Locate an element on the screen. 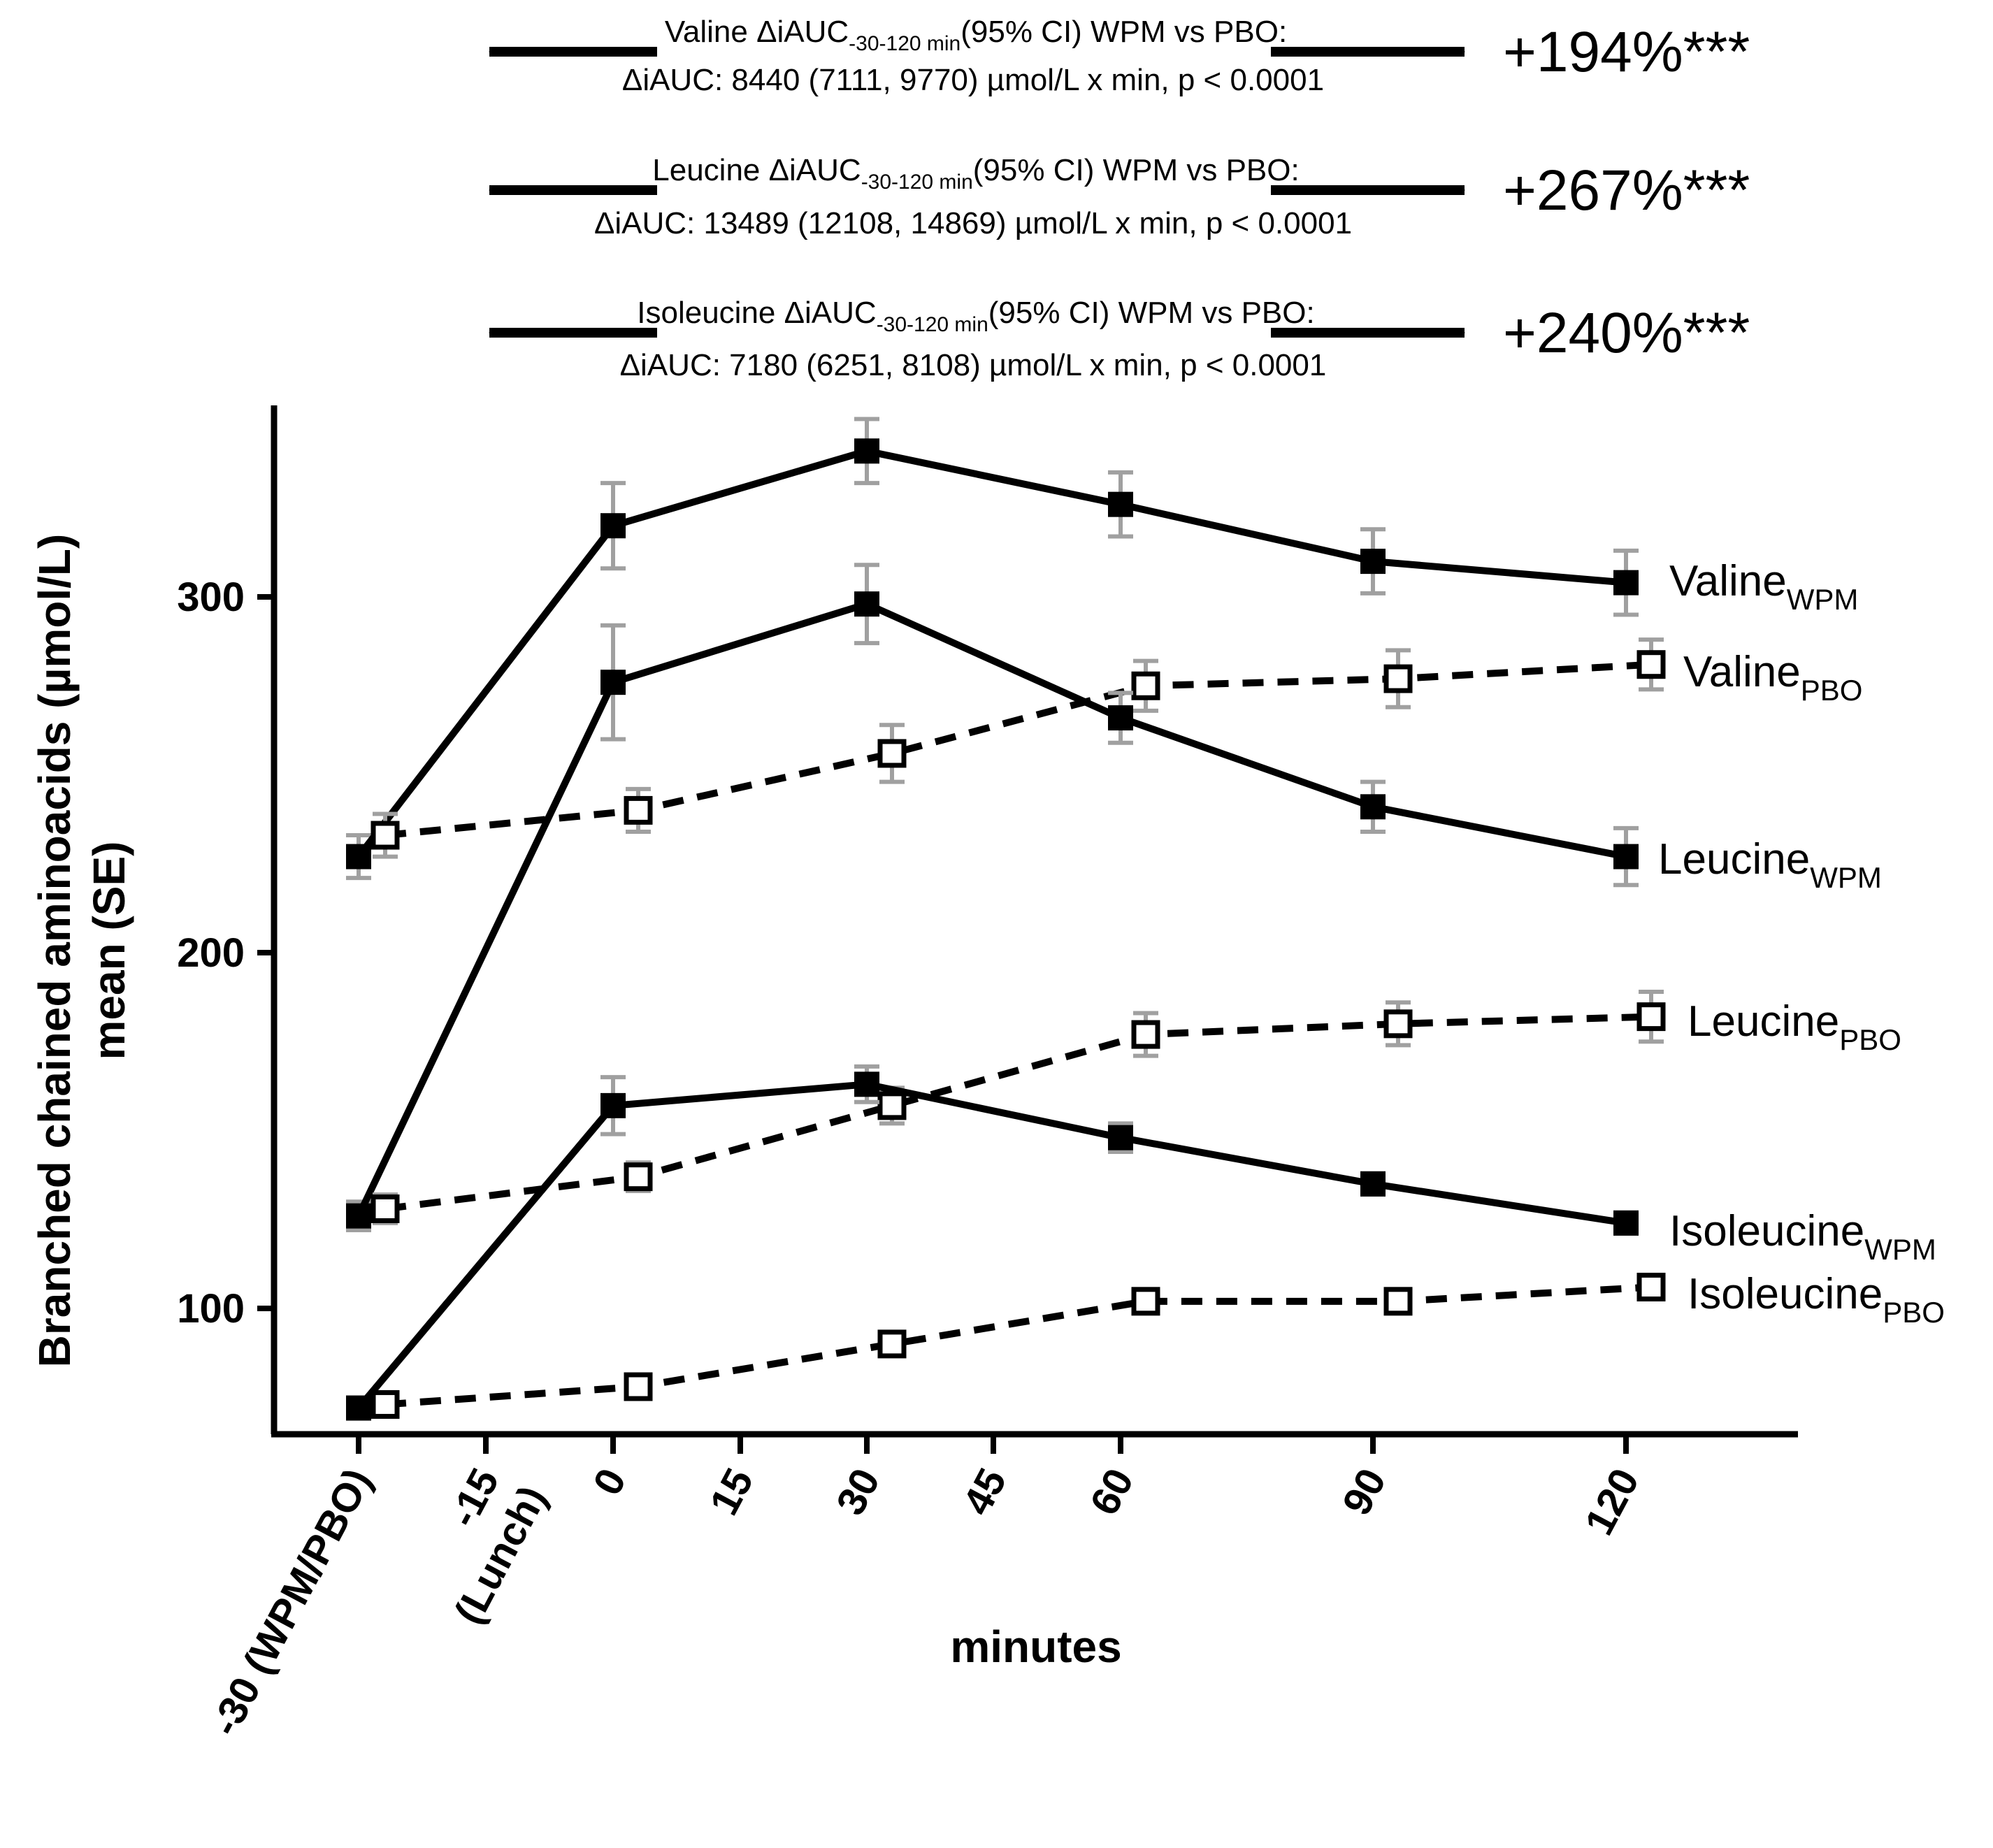 The image size is (1993, 1848). x-tick-label: 15 is located at coordinates (732, 1491).